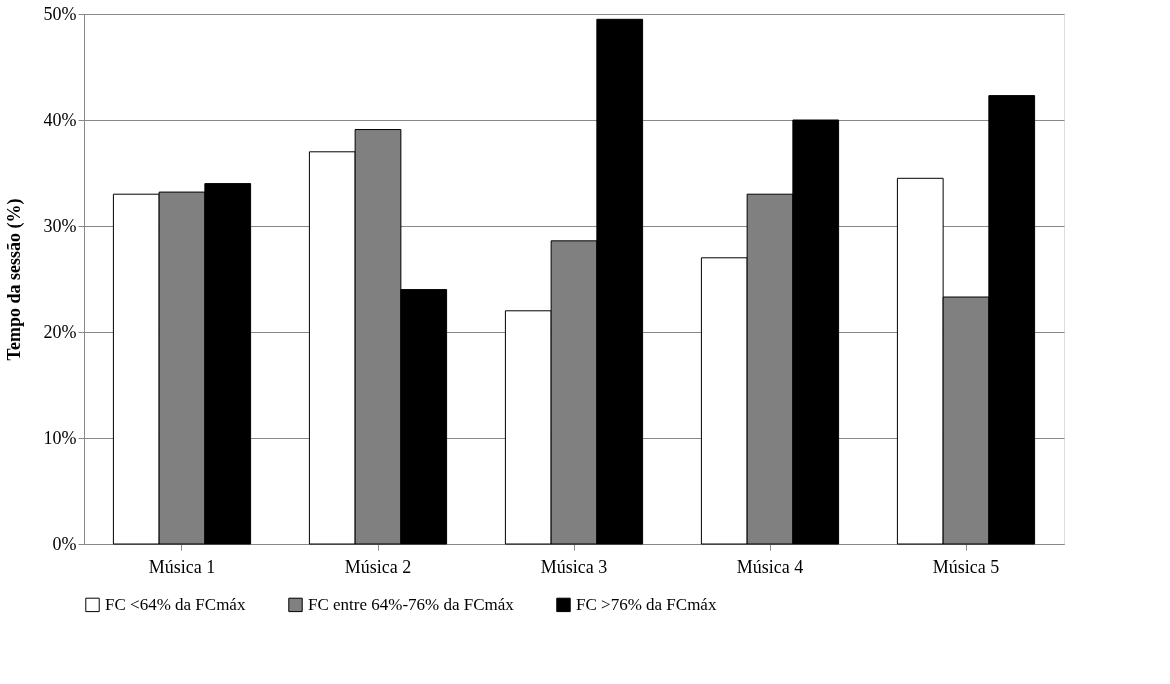  I want to click on legend-label: FC entre 64%-76% da FCmáx, so click(411, 604).